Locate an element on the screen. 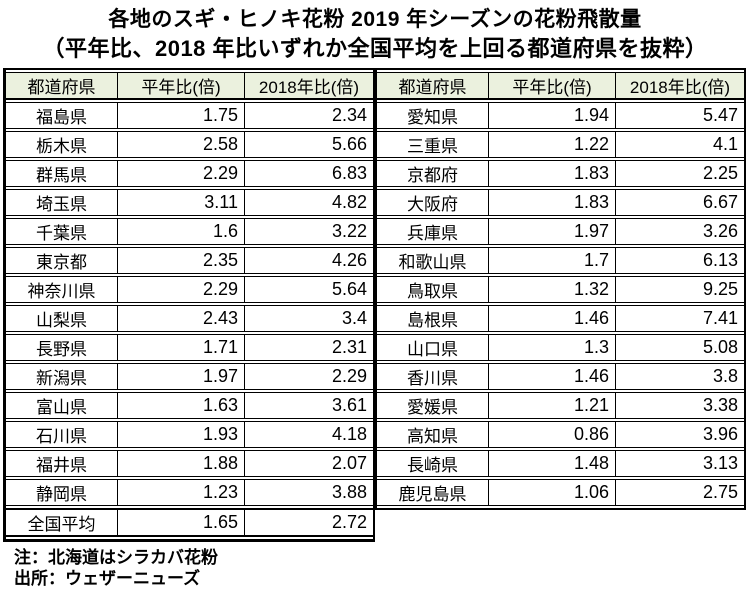 The width and height of the screenshot is (750, 590). column-header-prefecture: 都道府県 is located at coordinates (433, 86).